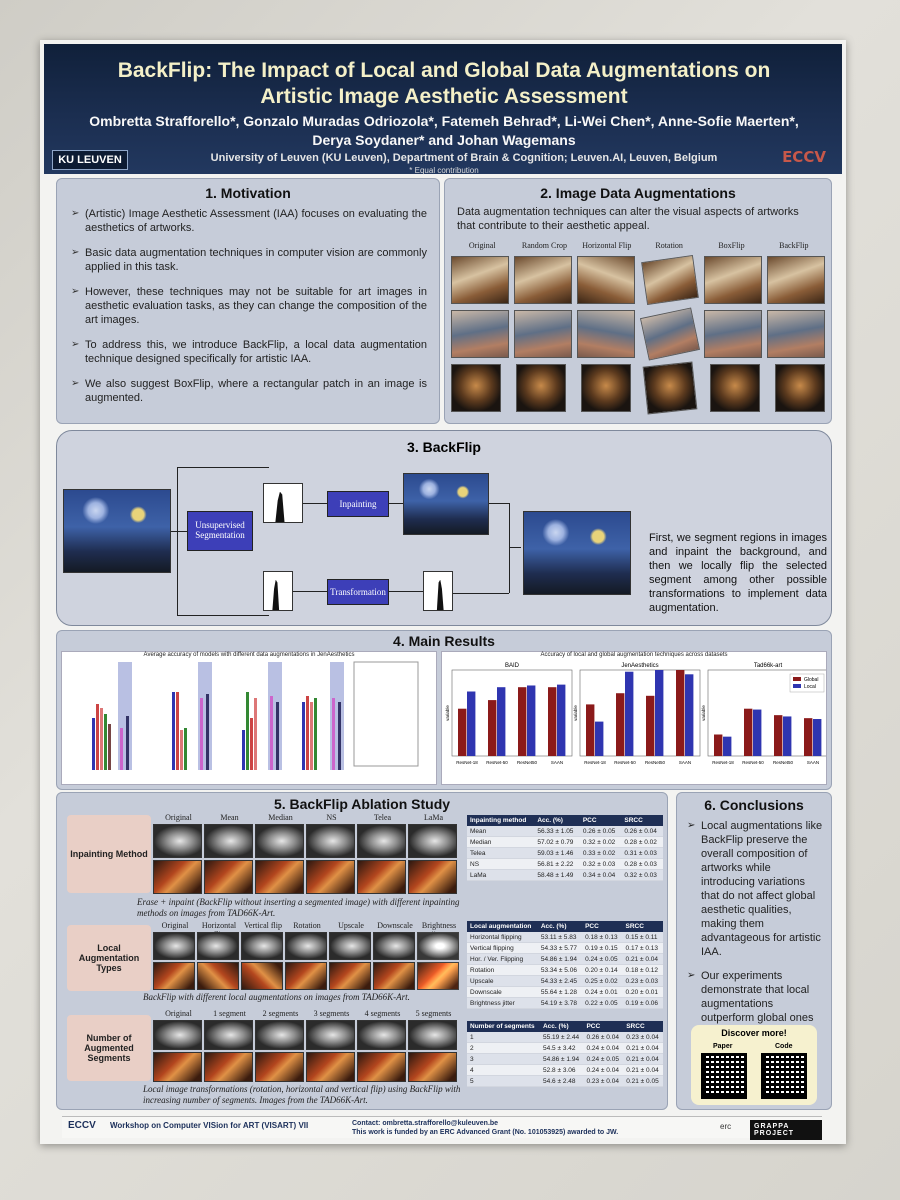 This screenshot has width=900, height=1200. I want to click on tick-label: SAAN, so click(813, 762).